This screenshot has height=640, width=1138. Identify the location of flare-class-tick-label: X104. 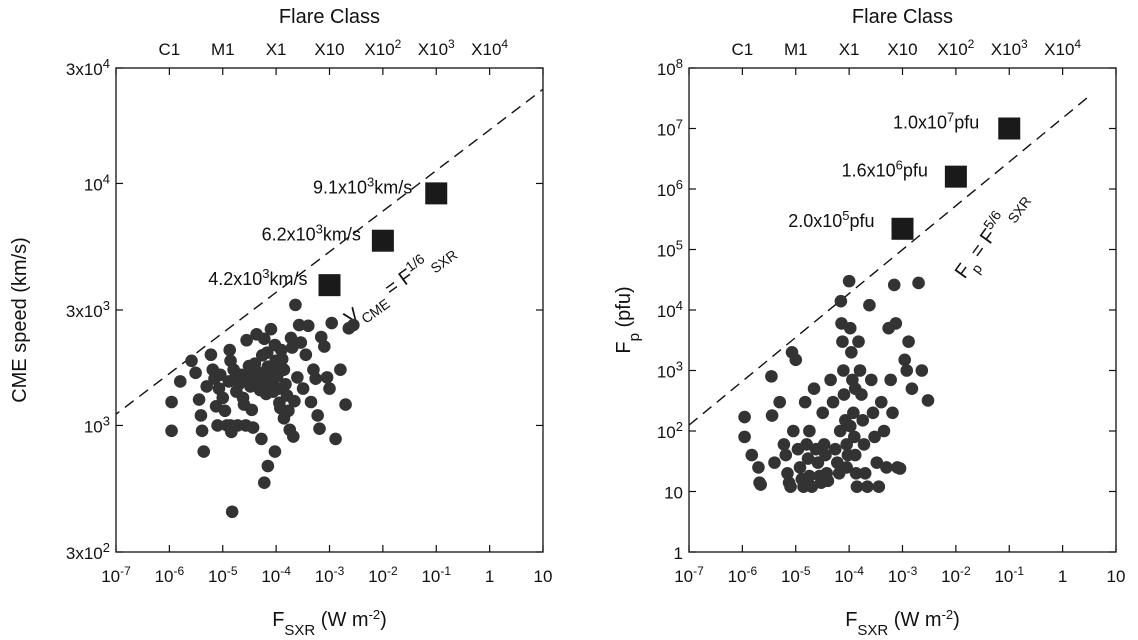
(489, 48).